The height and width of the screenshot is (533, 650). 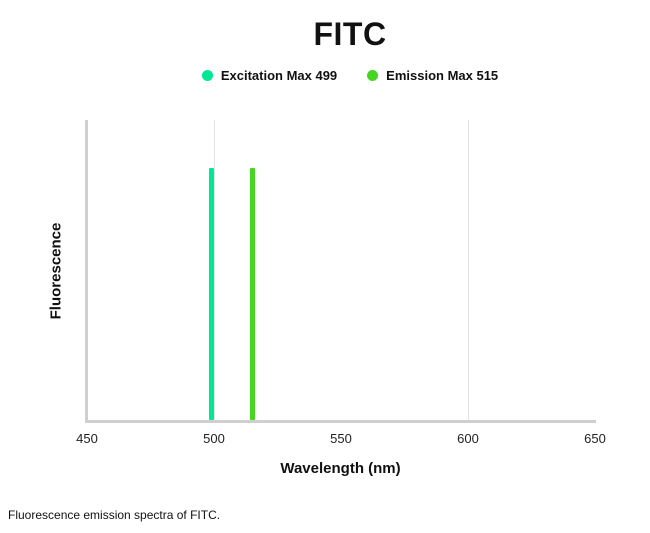 What do you see at coordinates (442, 75) in the screenshot?
I see `legend-label: Emission Max 515` at bounding box center [442, 75].